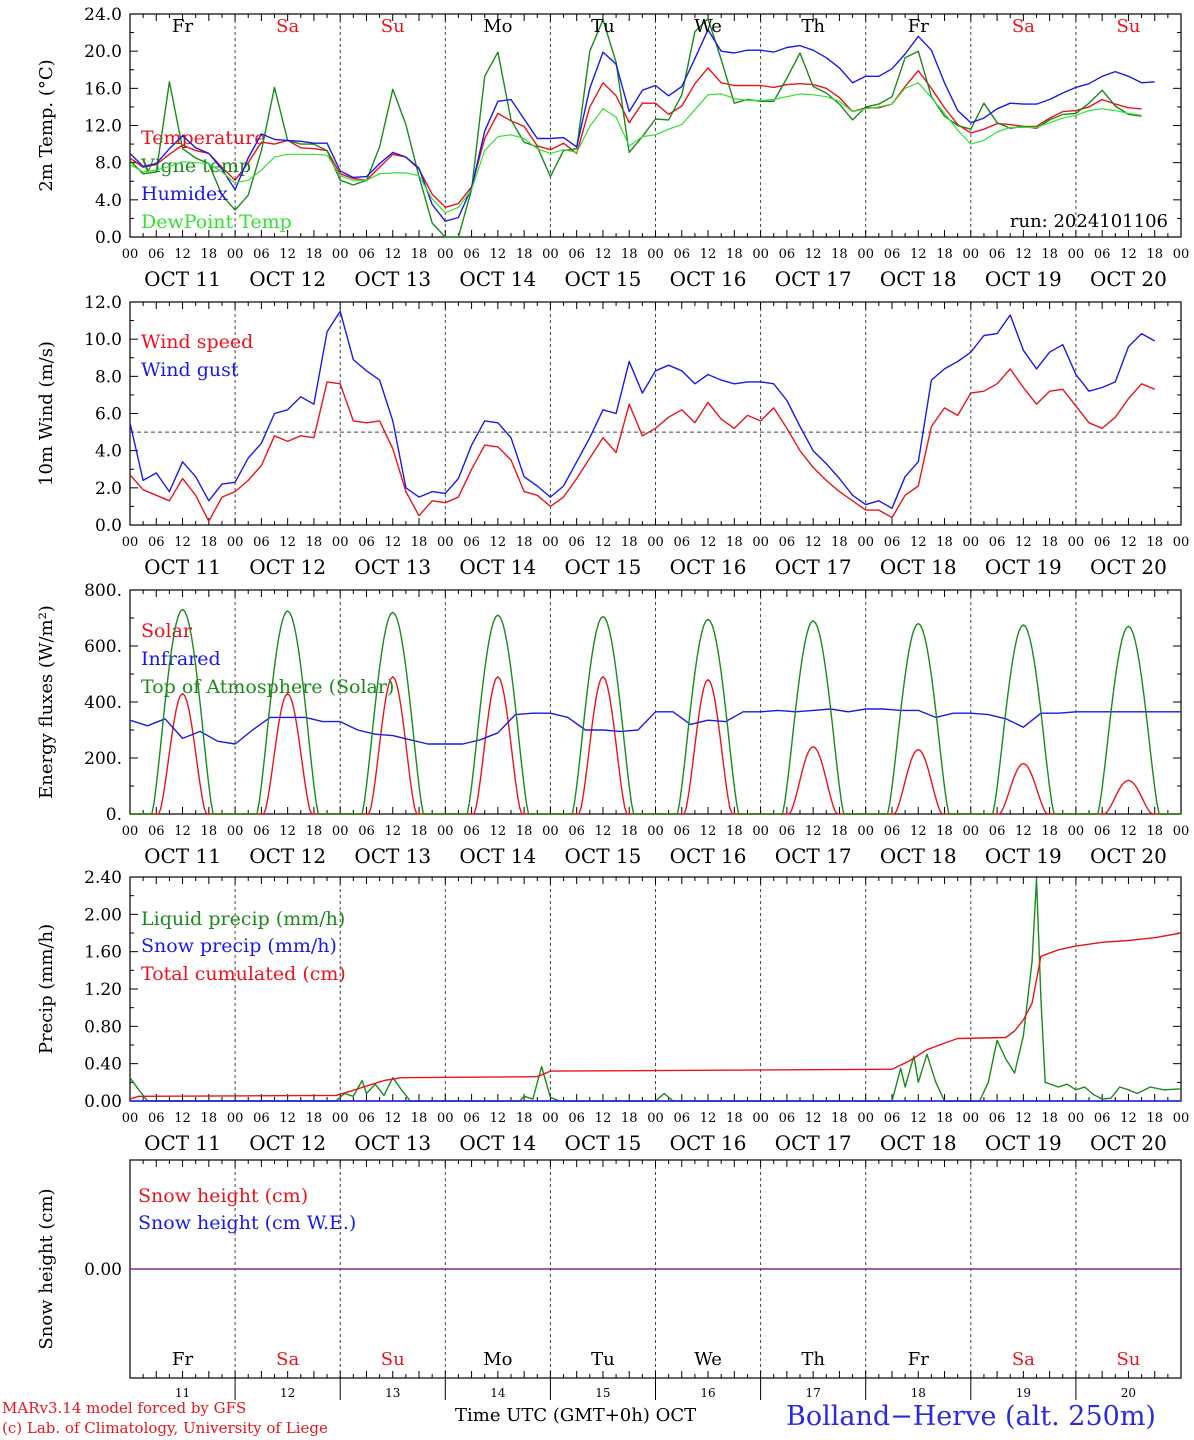 This screenshot has width=1194, height=1440. Describe the element at coordinates (813, 26) in the screenshot. I see `weekday-label: Th` at that location.